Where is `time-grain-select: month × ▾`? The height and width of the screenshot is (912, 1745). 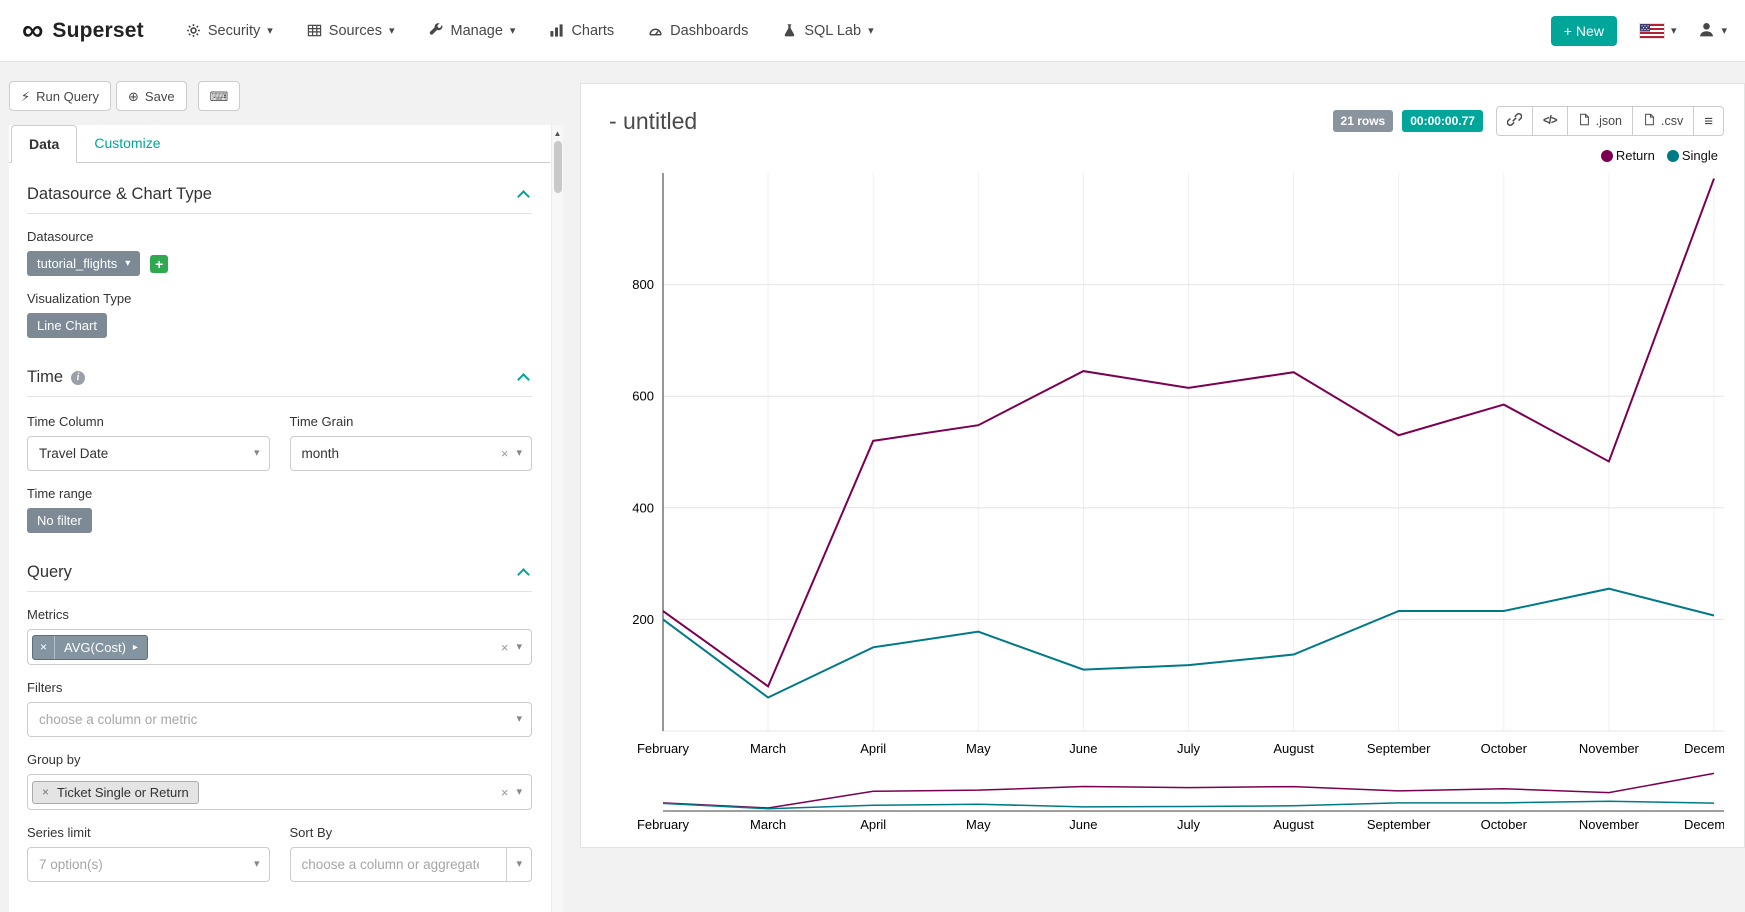
time-grain-select: month × ▾ is located at coordinates (410, 453).